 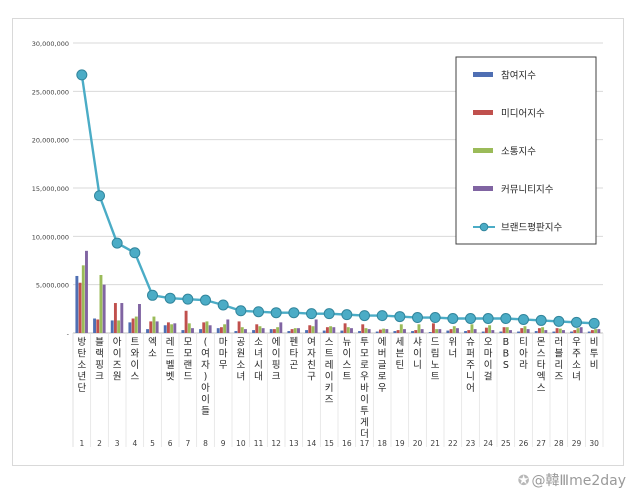 What do you see at coordinates (518, 76) in the screenshot?
I see `legend-label: 참여지수` at bounding box center [518, 76].